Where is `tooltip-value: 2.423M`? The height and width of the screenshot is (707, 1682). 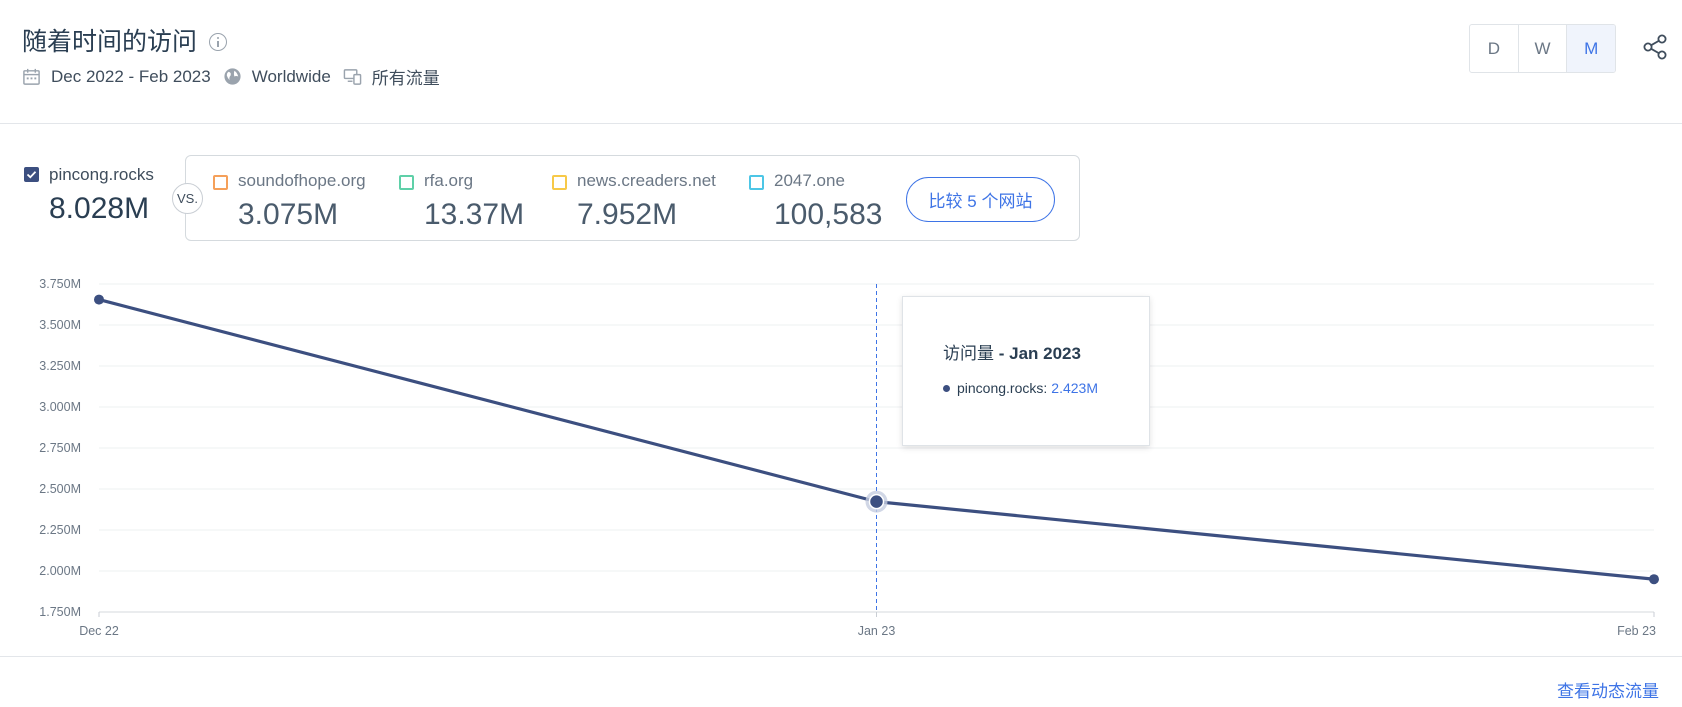 tooltip-value: 2.423M is located at coordinates (1074, 388).